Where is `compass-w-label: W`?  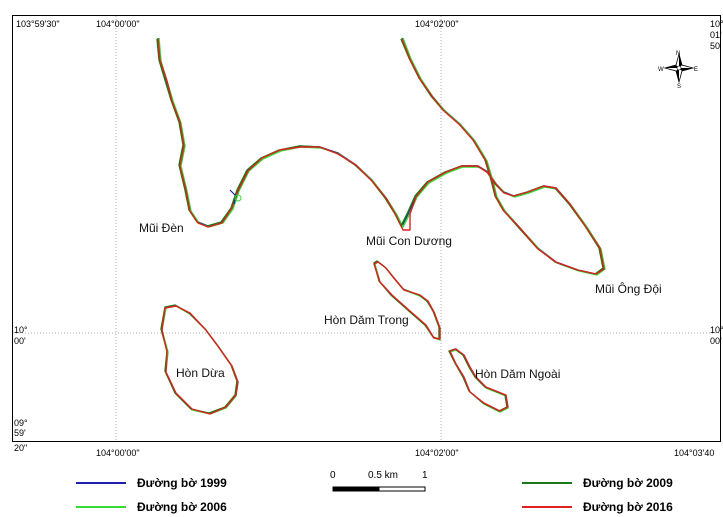
compass-w-label: W is located at coordinates (661, 70).